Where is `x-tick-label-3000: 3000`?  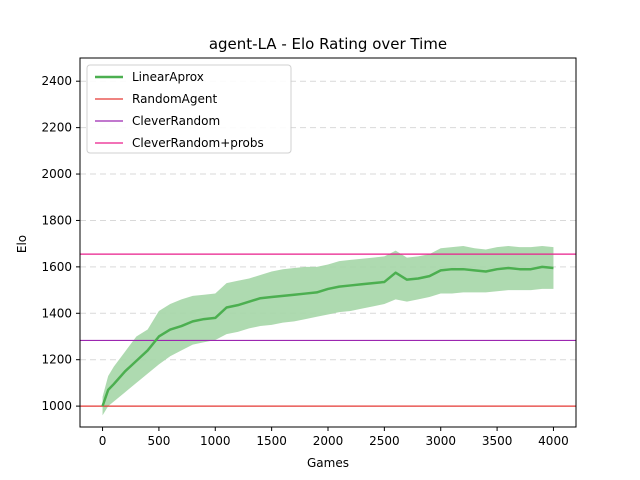
x-tick-label-3000: 3000 is located at coordinates (440, 441).